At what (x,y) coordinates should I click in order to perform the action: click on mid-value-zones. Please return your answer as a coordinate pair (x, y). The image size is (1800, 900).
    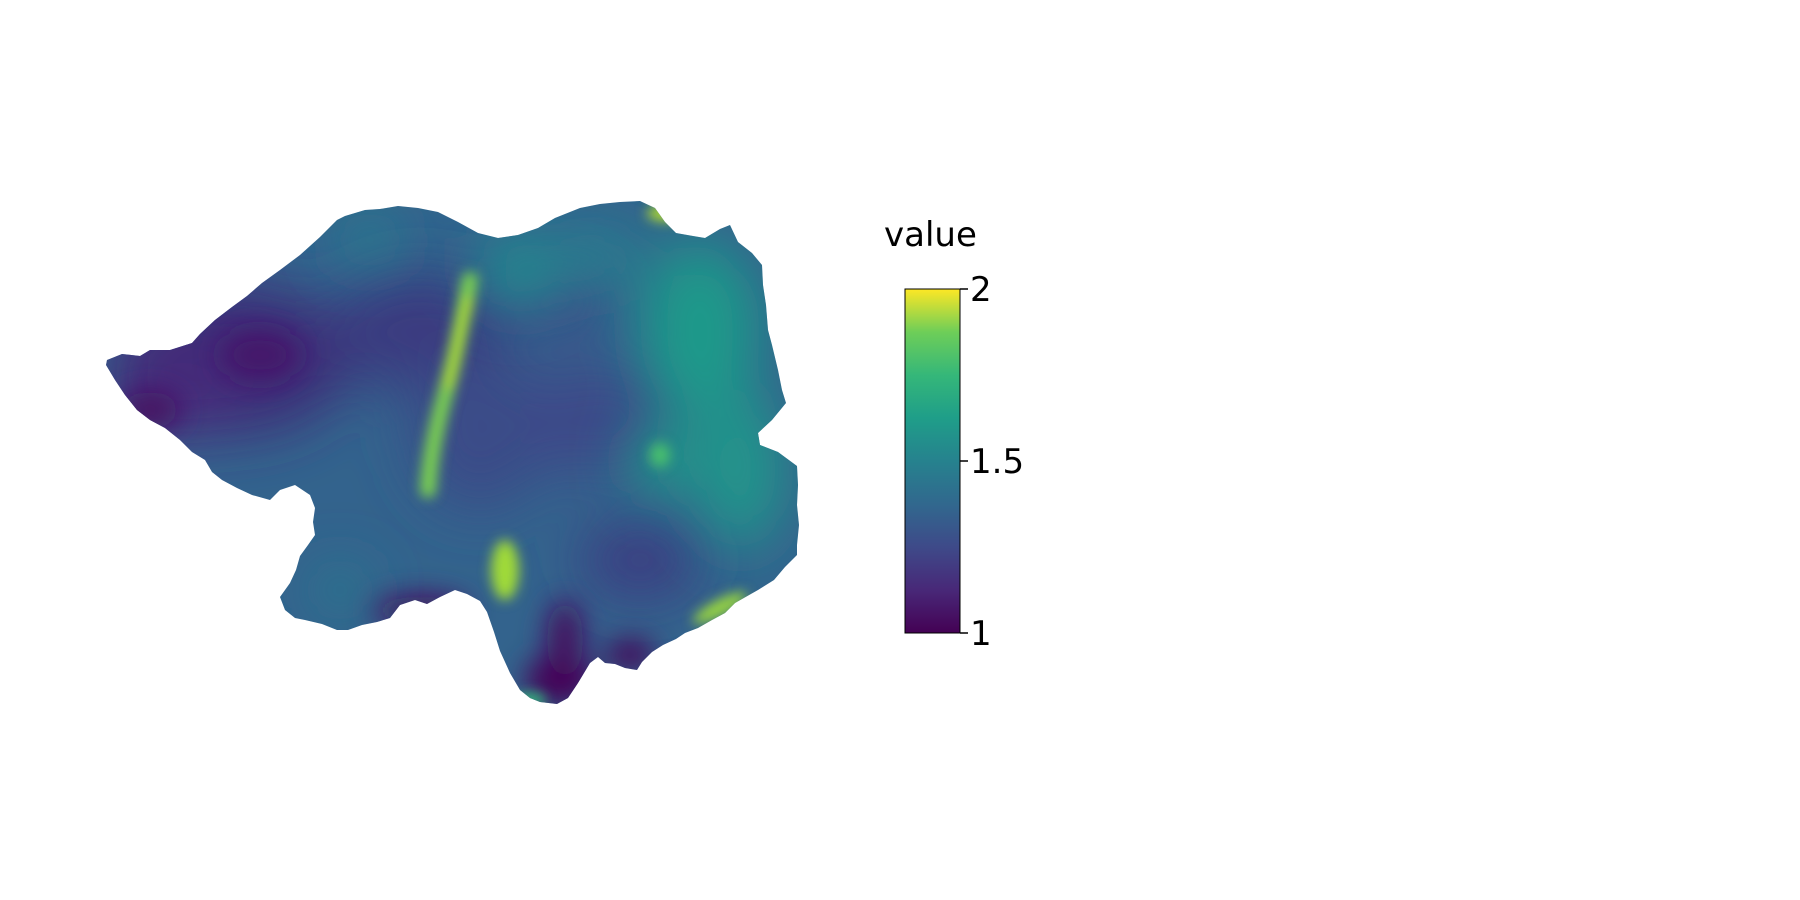
    Looking at the image, I should click on (547, 416).